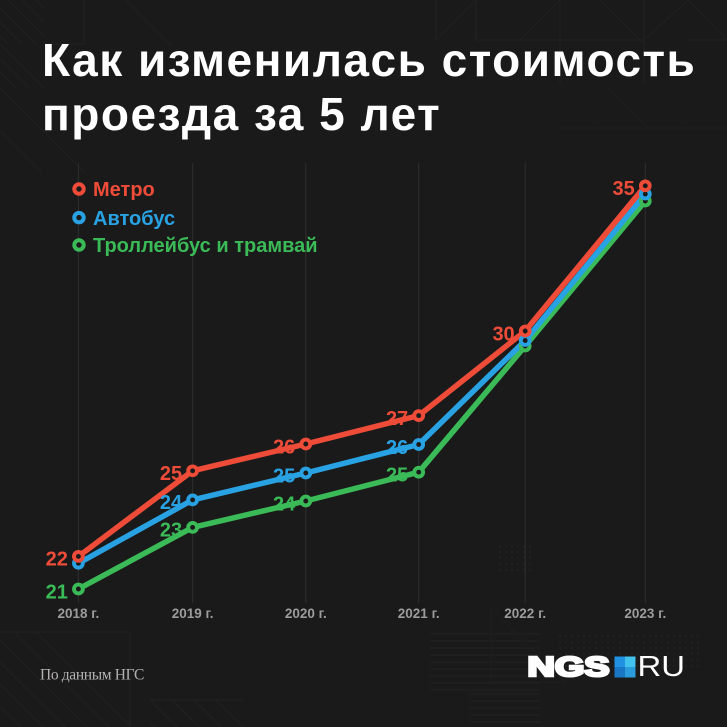  Describe the element at coordinates (171, 531) in the screenshot. I see `svg-text: 23` at that location.